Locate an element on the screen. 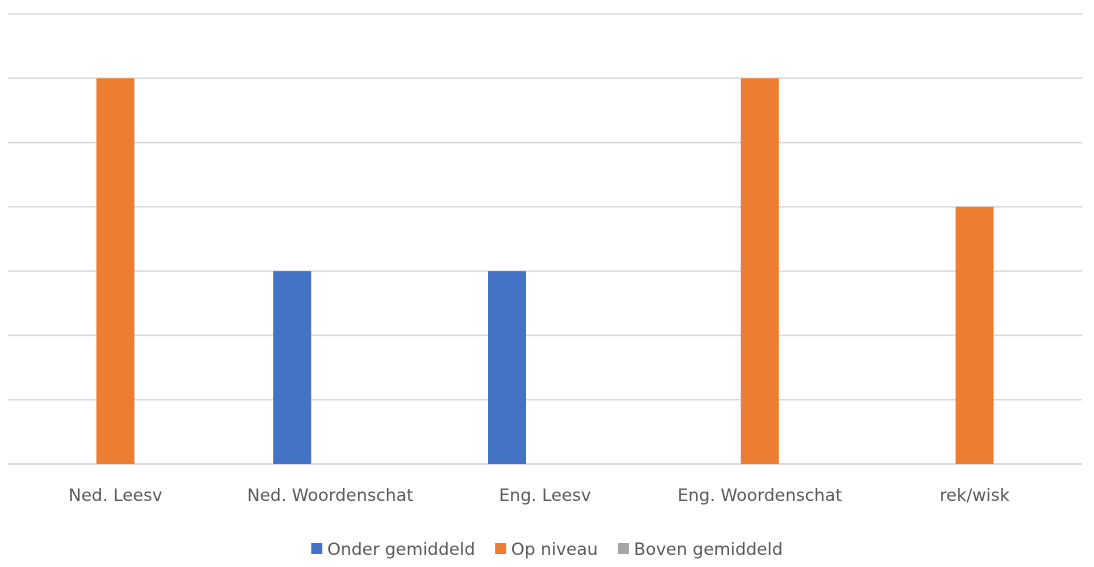 The width and height of the screenshot is (1094, 567). x-tick-label: rek/wisk is located at coordinates (975, 496).